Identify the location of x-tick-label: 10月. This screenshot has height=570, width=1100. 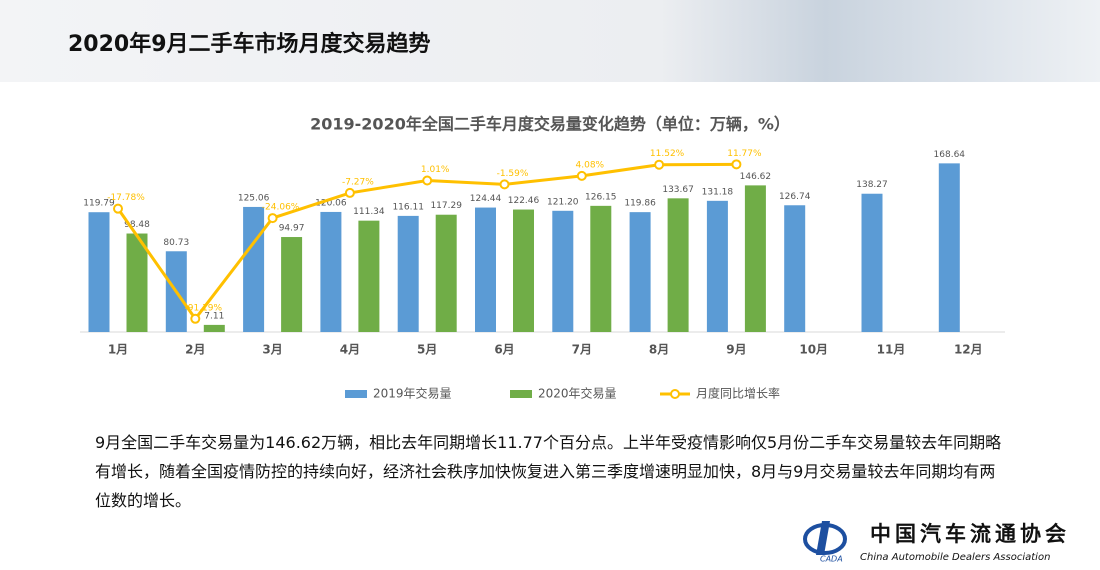
(813, 350).